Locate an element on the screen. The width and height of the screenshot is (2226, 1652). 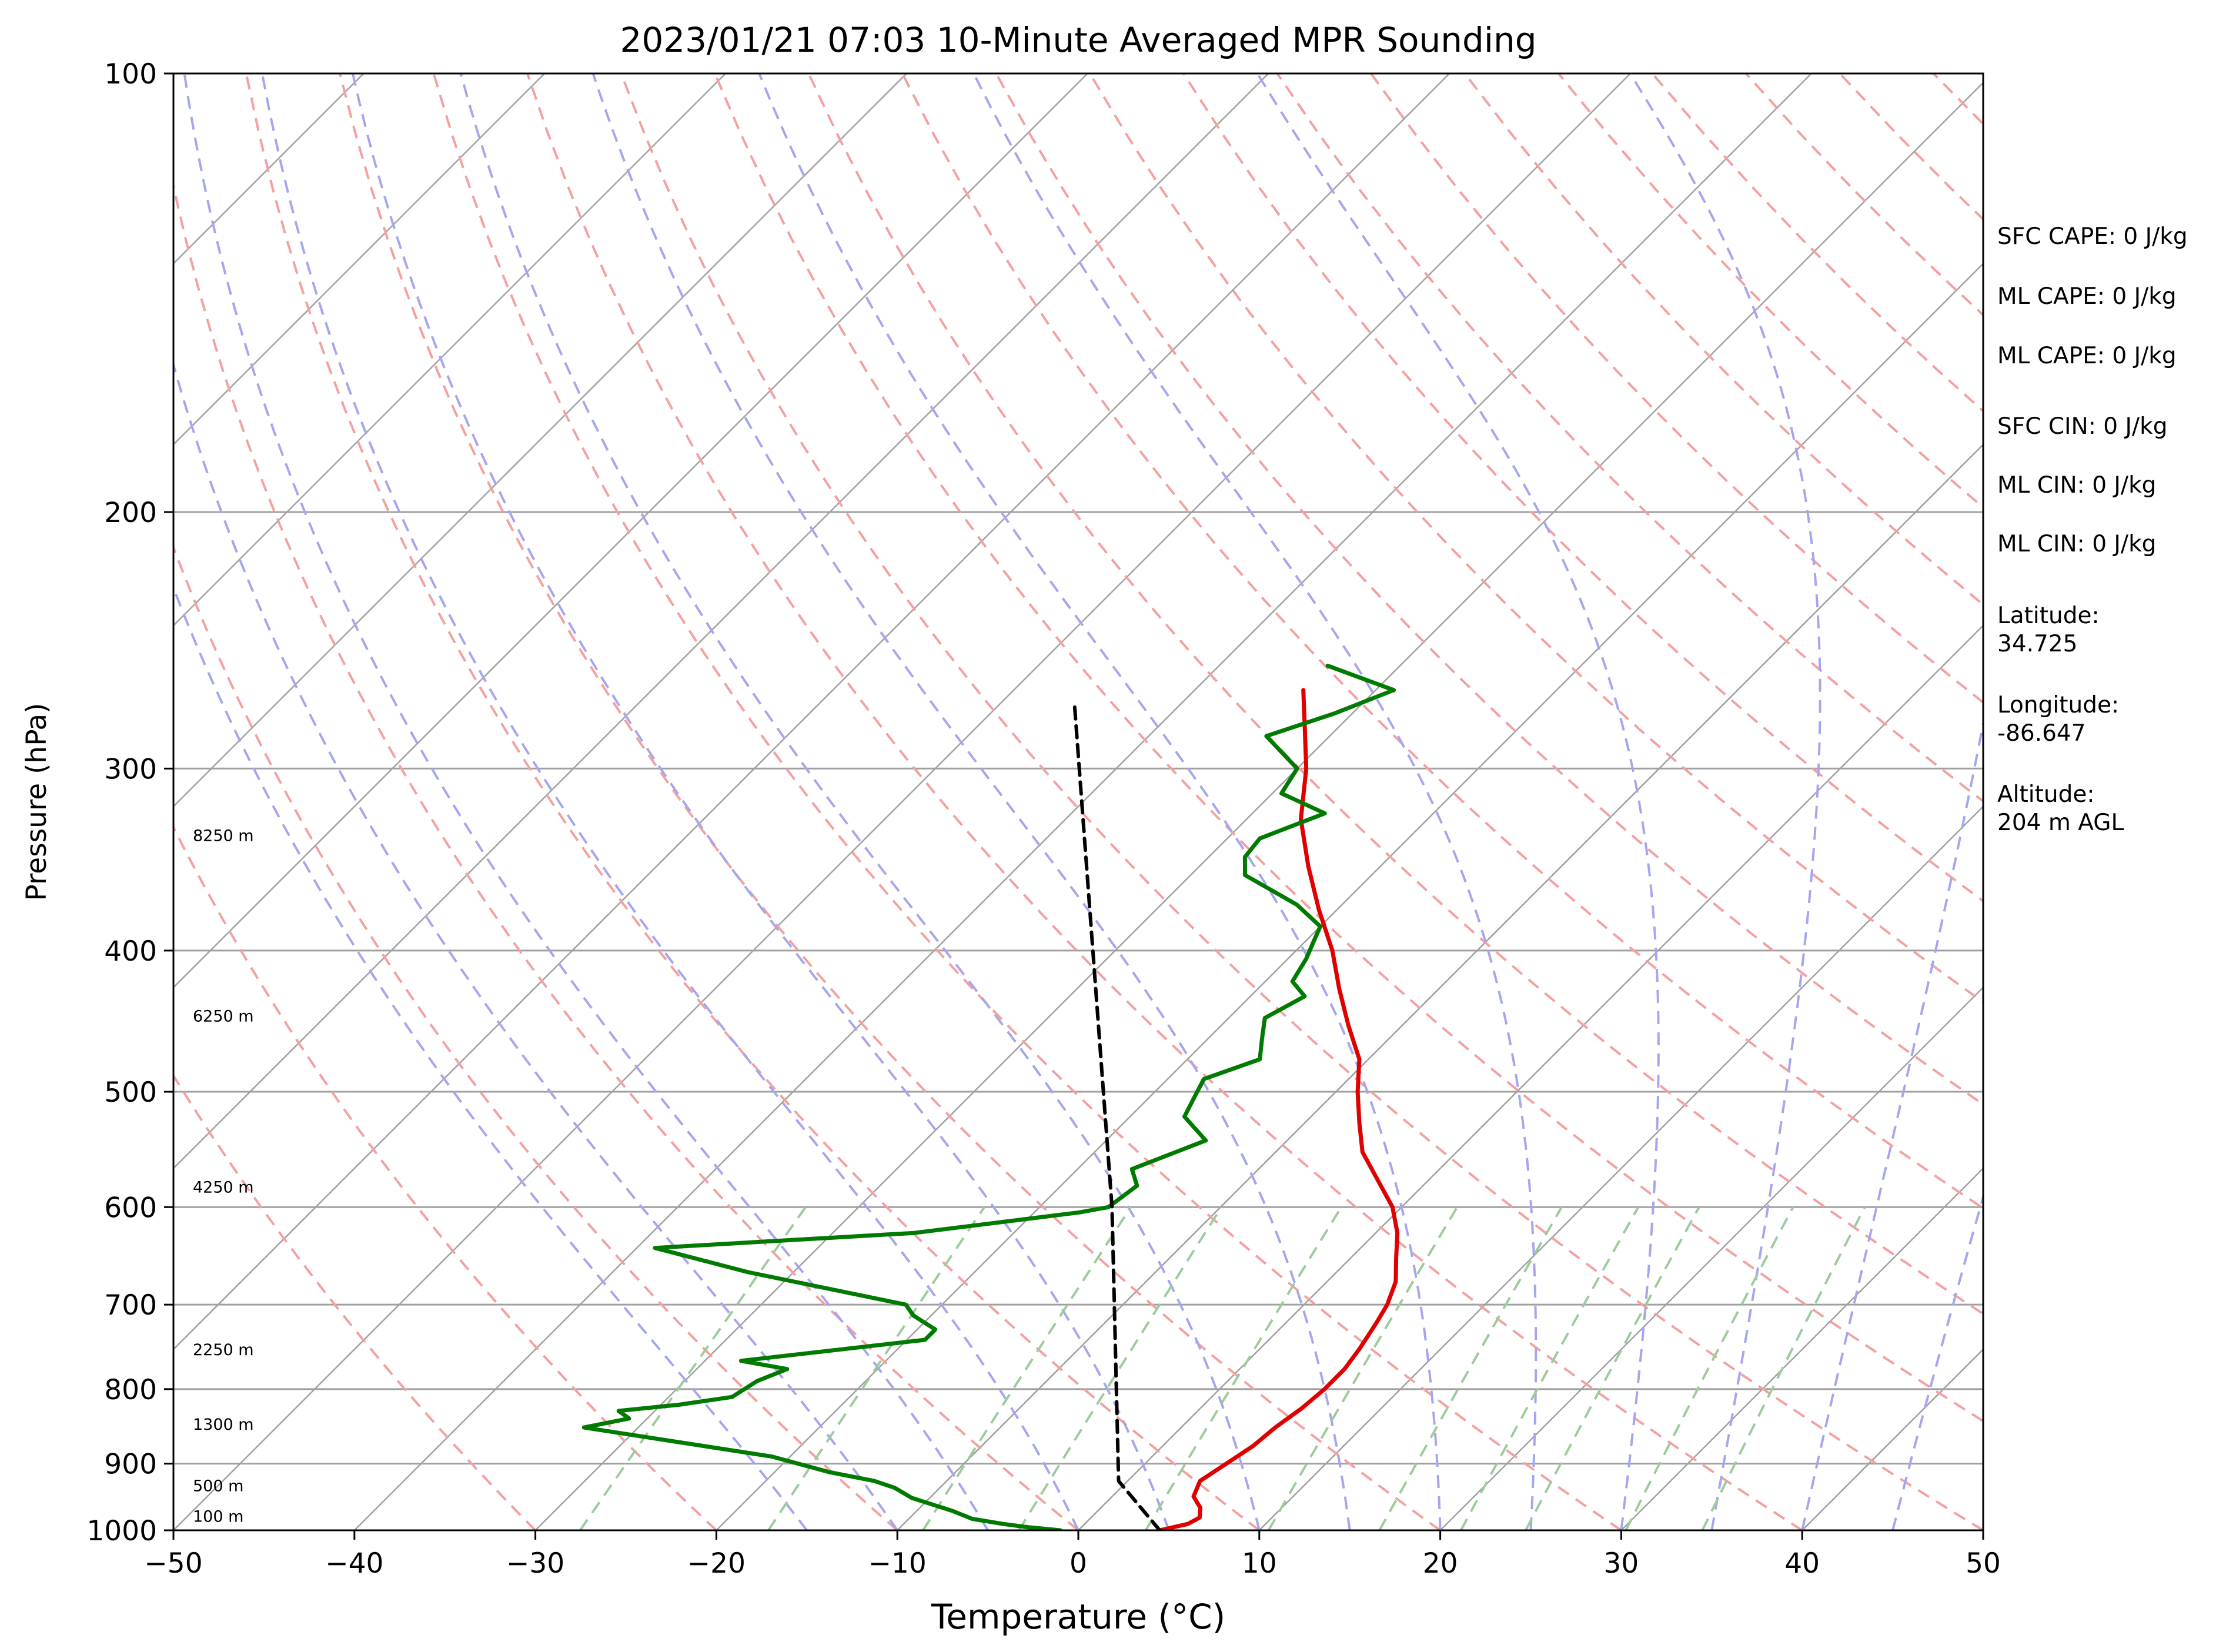
height-label: 2250 m is located at coordinates (224, 1350).